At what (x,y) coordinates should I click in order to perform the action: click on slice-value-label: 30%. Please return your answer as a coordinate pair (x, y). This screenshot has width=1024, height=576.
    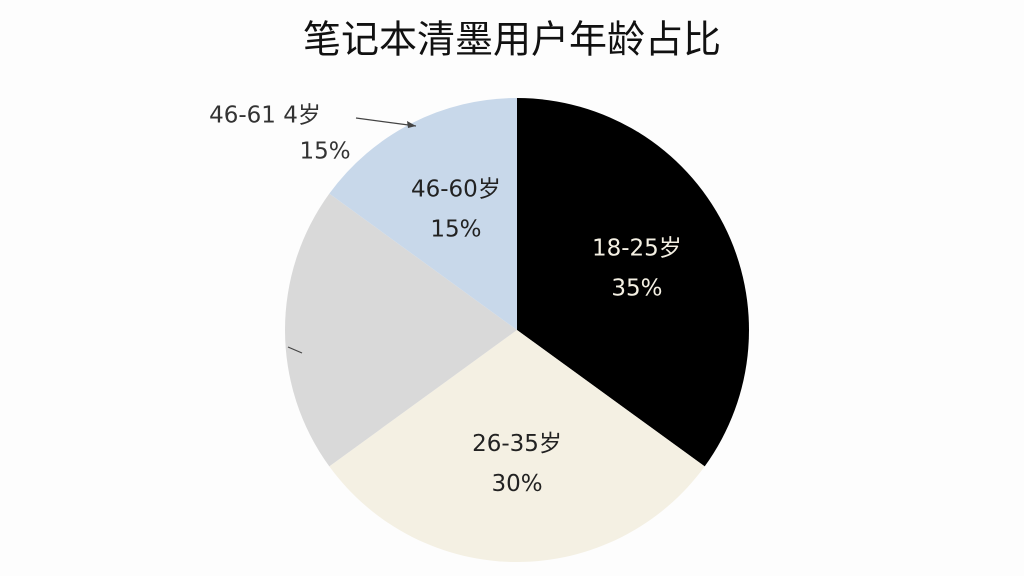
    Looking at the image, I should click on (516, 484).